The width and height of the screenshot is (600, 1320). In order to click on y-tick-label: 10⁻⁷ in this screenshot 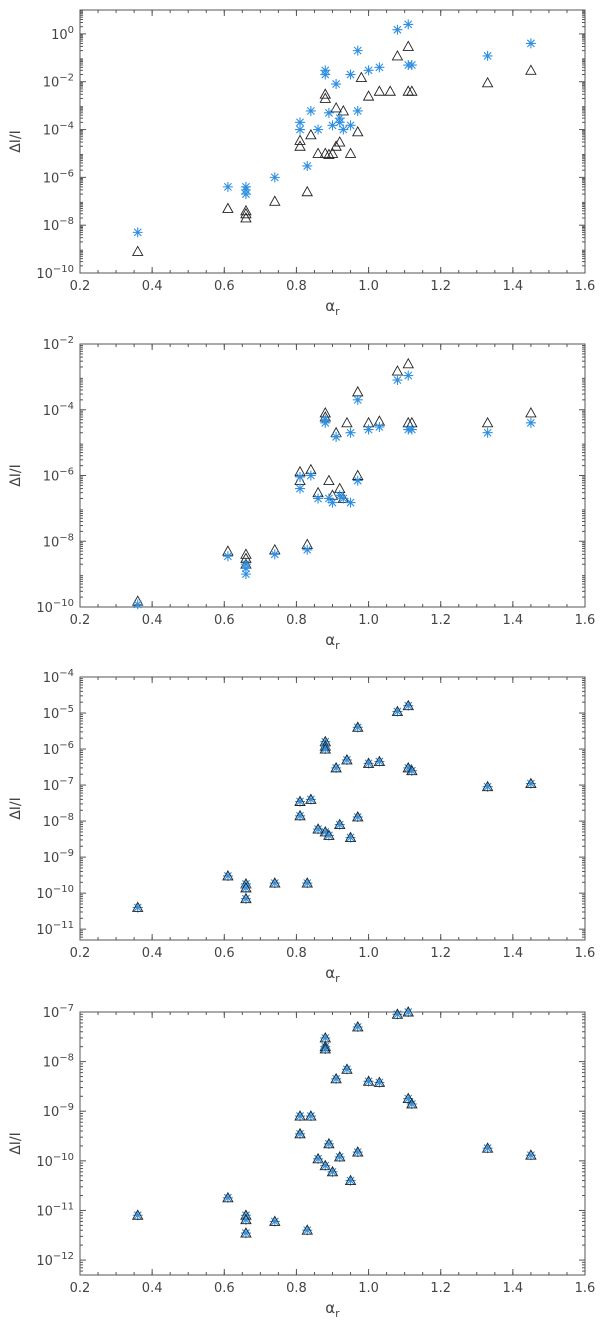, I will do `click(58, 785)`.